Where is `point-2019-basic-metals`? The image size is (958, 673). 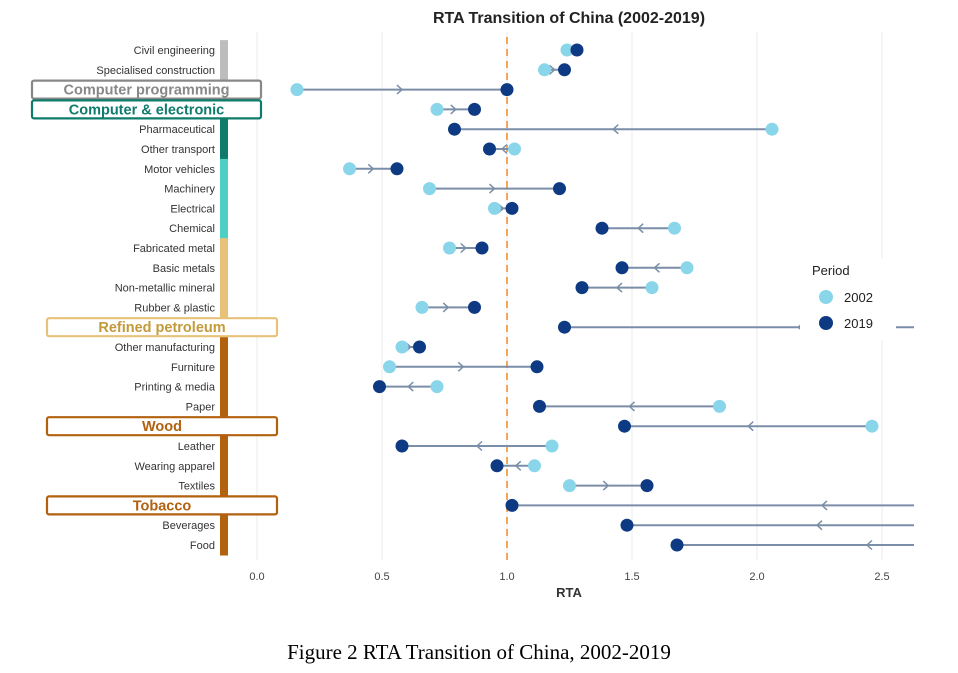 point-2019-basic-metals is located at coordinates (622, 268).